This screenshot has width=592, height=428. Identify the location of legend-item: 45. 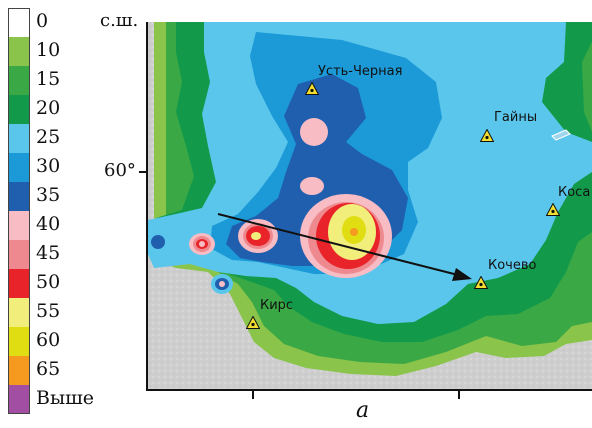
(56, 254).